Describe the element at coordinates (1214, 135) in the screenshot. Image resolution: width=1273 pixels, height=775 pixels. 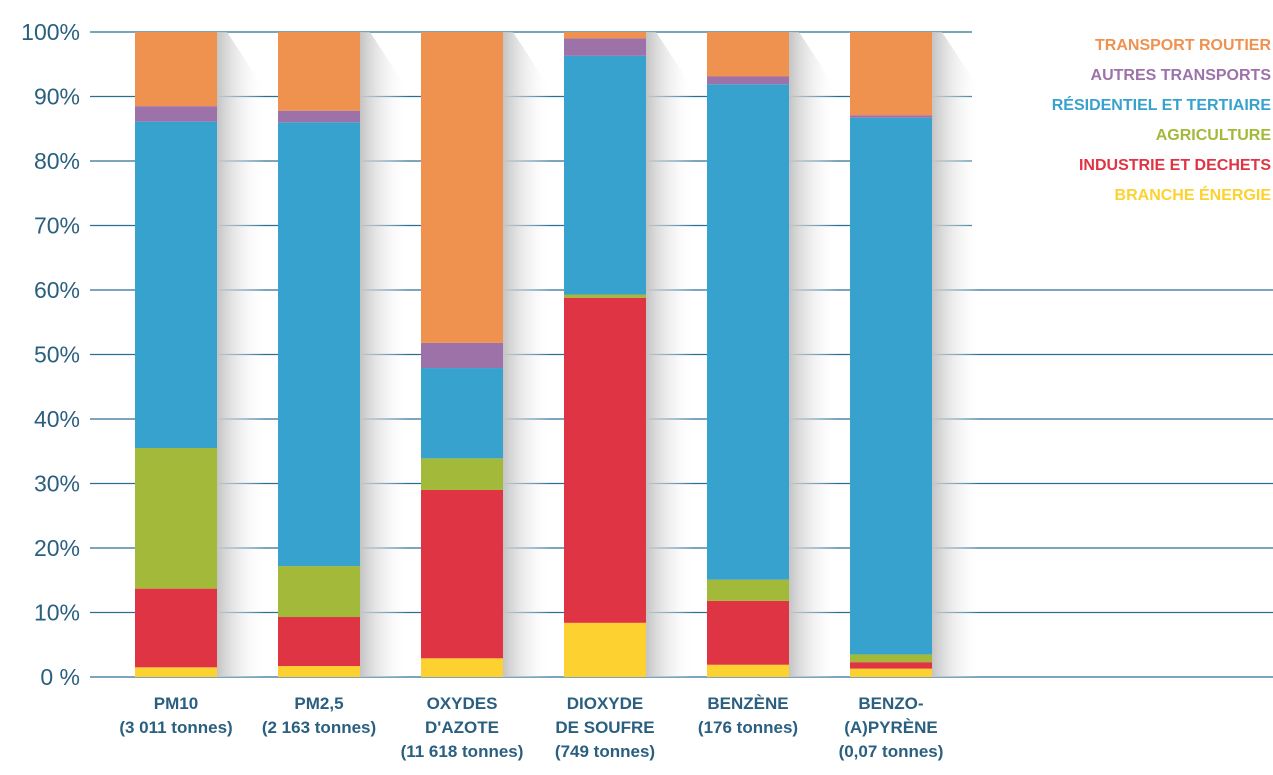
I see `legend-item: AGRICULTURE` at that location.